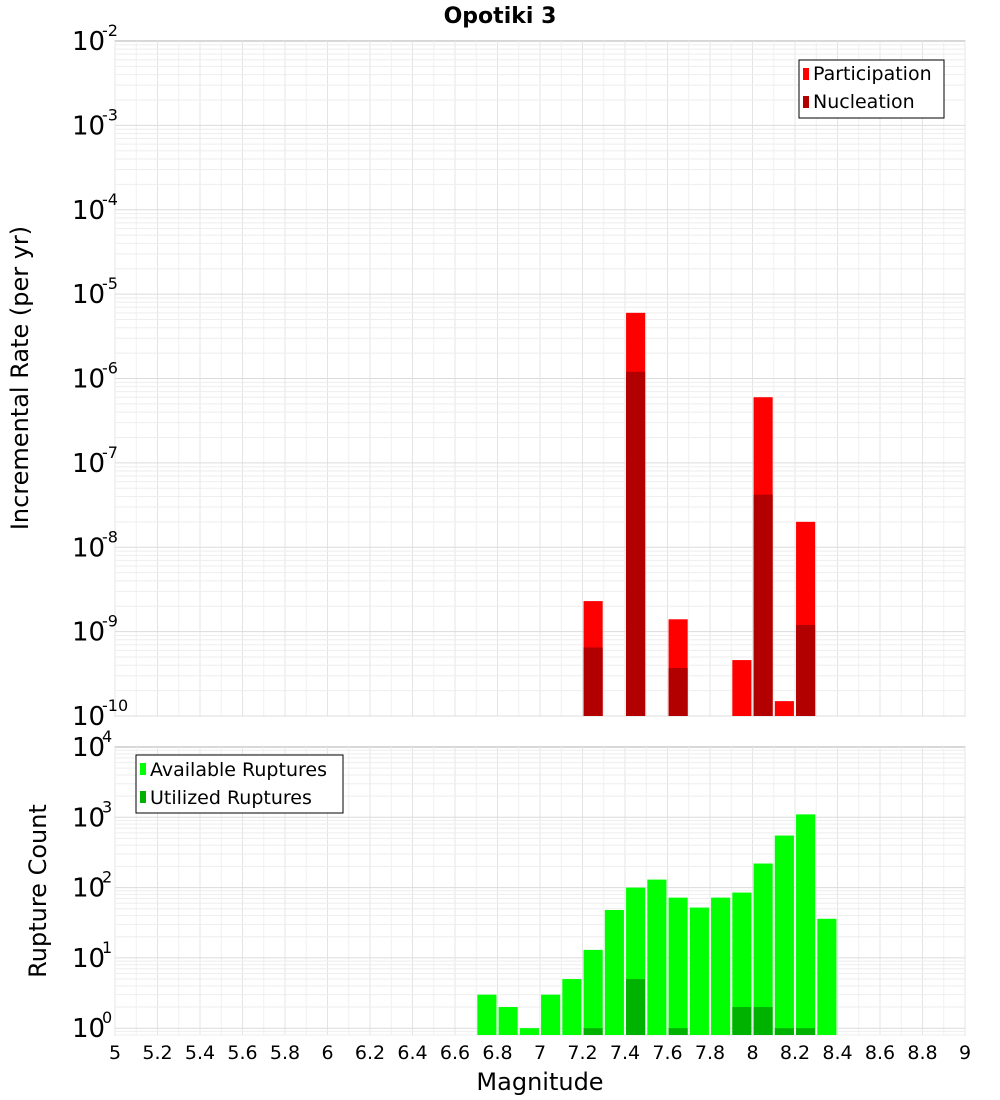 The width and height of the screenshot is (1000, 1100). Describe the element at coordinates (872, 74) in the screenshot. I see `participation-legend-label: Participation` at that location.